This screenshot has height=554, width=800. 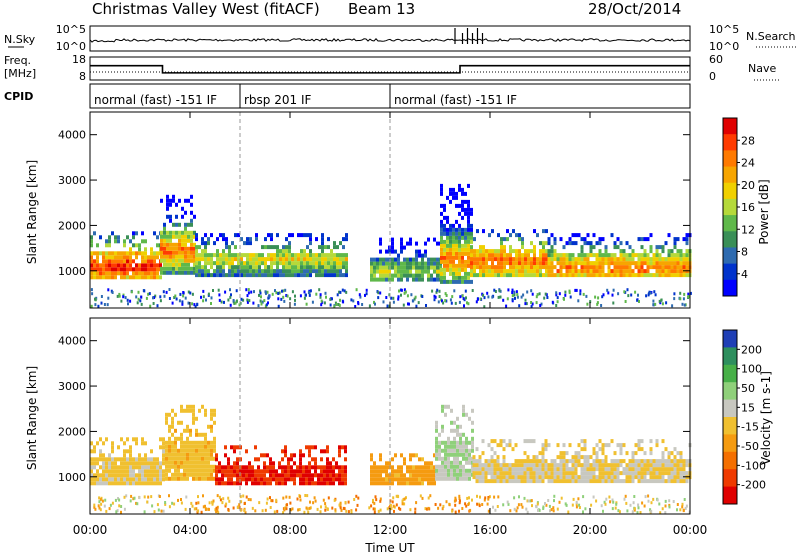 What do you see at coordinates (730, 272) in the screenshot?
I see `colorbar-swatch` at bounding box center [730, 272].